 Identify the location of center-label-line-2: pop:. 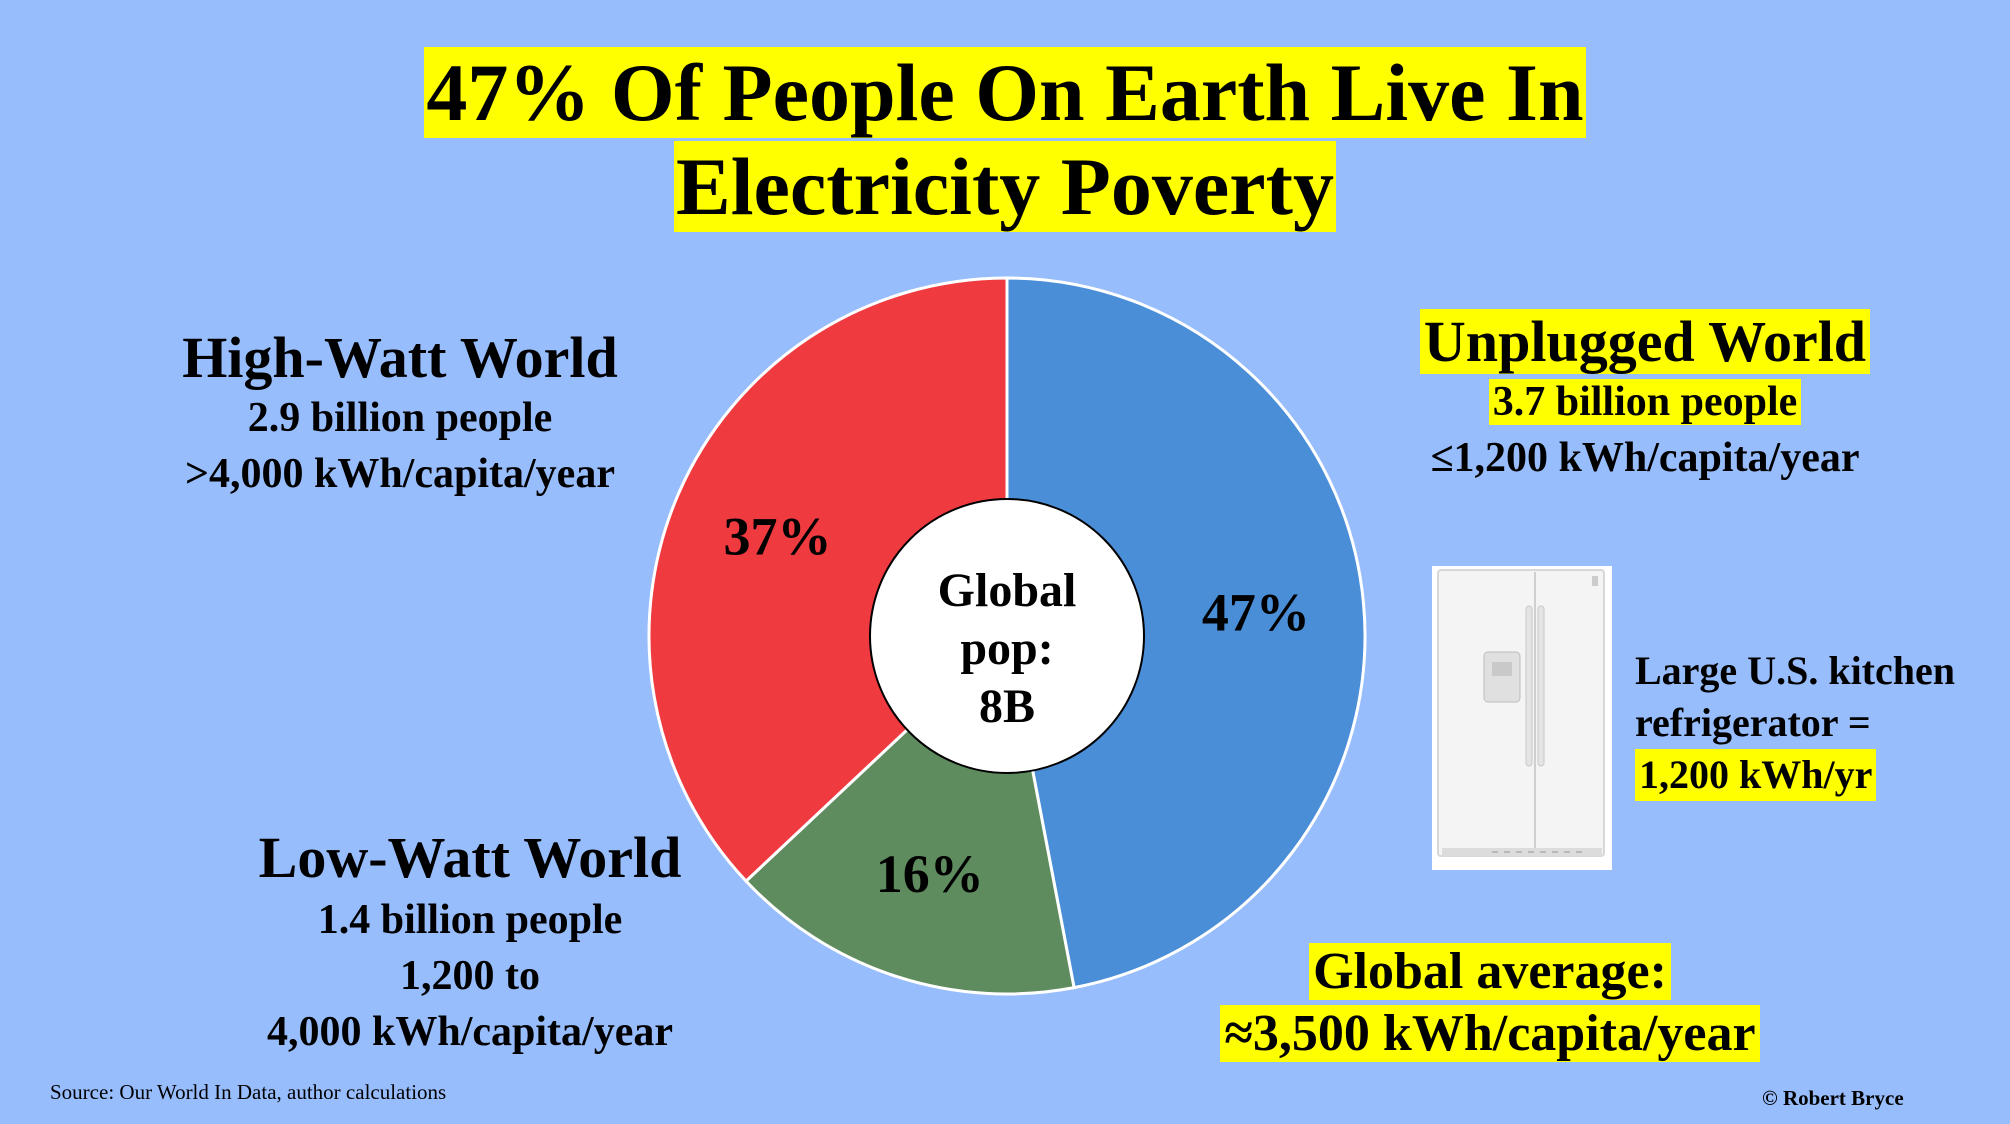
(1006, 648).